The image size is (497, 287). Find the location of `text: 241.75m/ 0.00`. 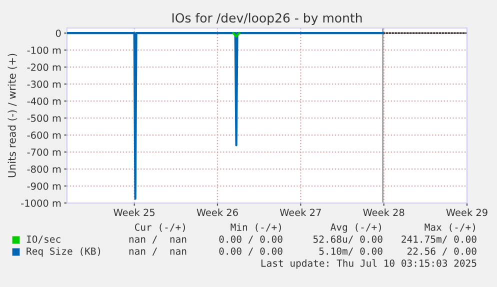

text: 241.75m/ 0.00 is located at coordinates (439, 239).